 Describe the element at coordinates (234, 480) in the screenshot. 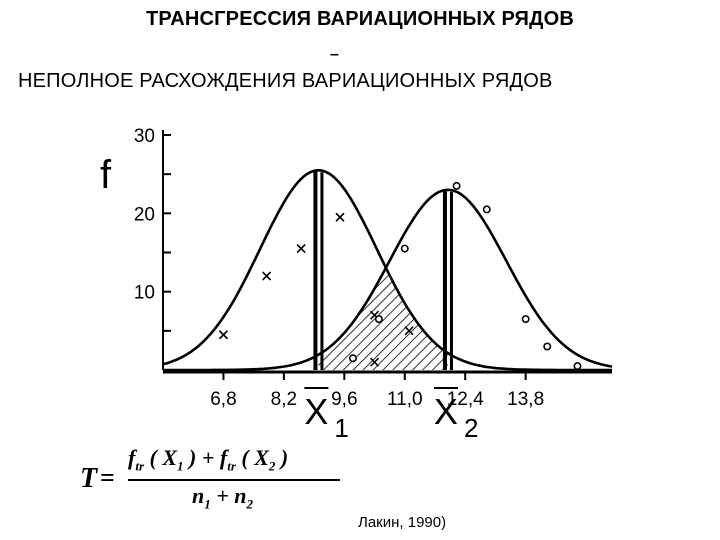

I see `formula-fraction-bar` at that location.